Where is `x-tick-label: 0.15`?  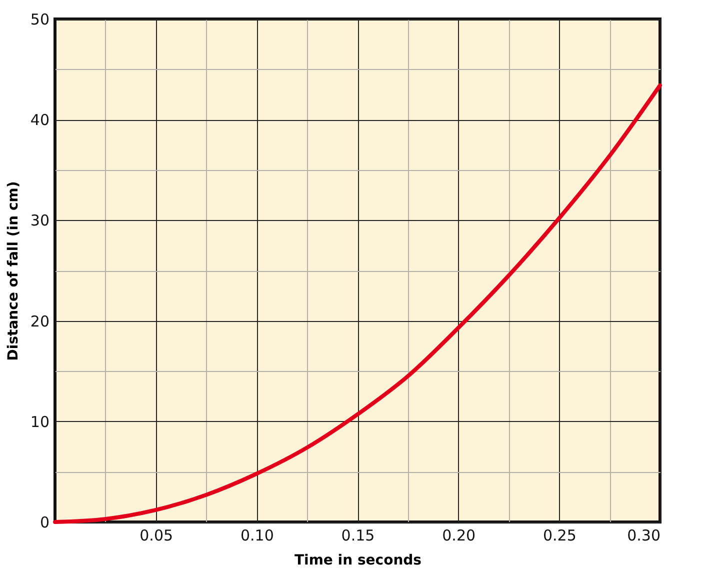 x-tick-label: 0.15 is located at coordinates (358, 535).